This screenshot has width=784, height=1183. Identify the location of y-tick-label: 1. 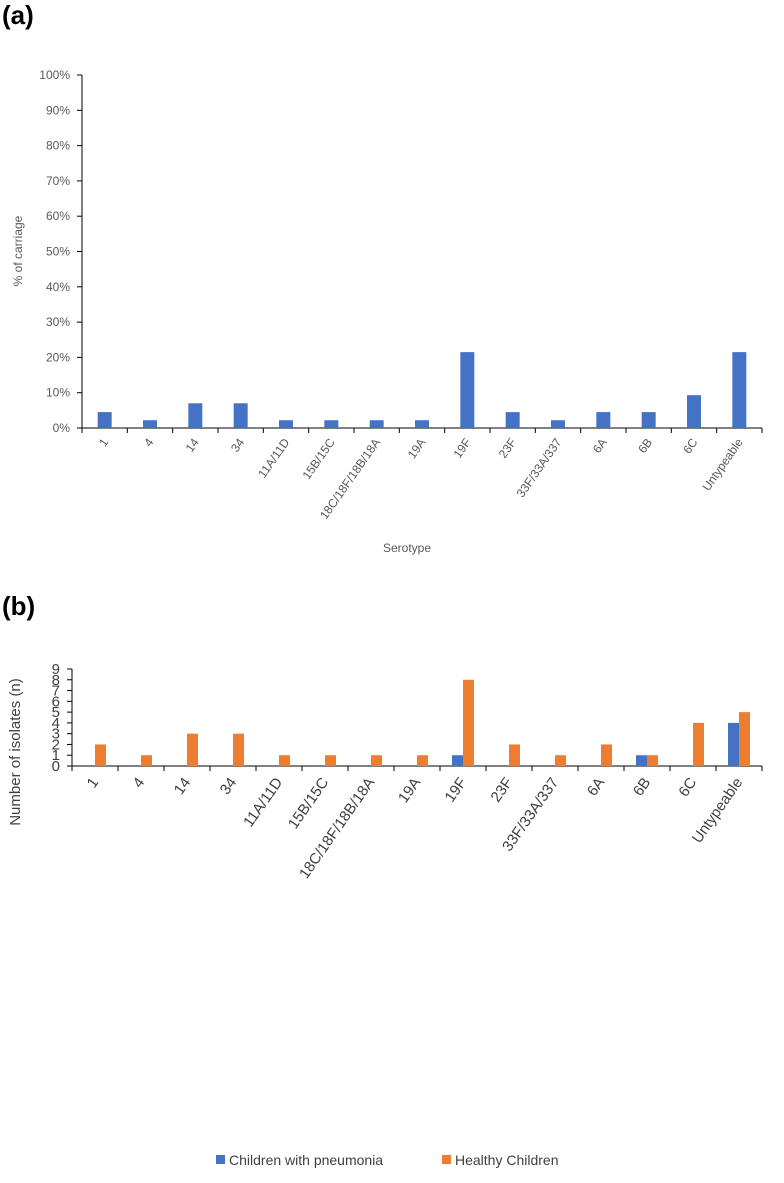
(56, 755).